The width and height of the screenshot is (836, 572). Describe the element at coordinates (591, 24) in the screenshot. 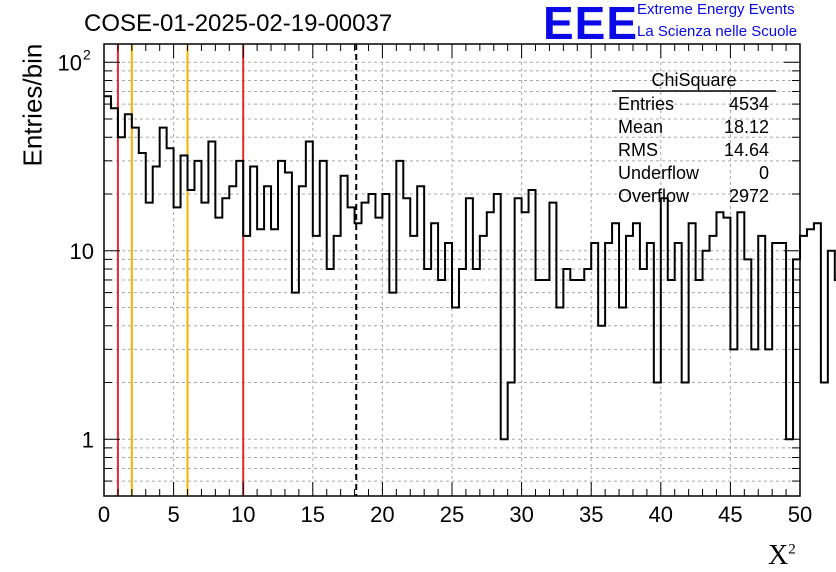

I see `eee-logo-mark: EEE` at that location.